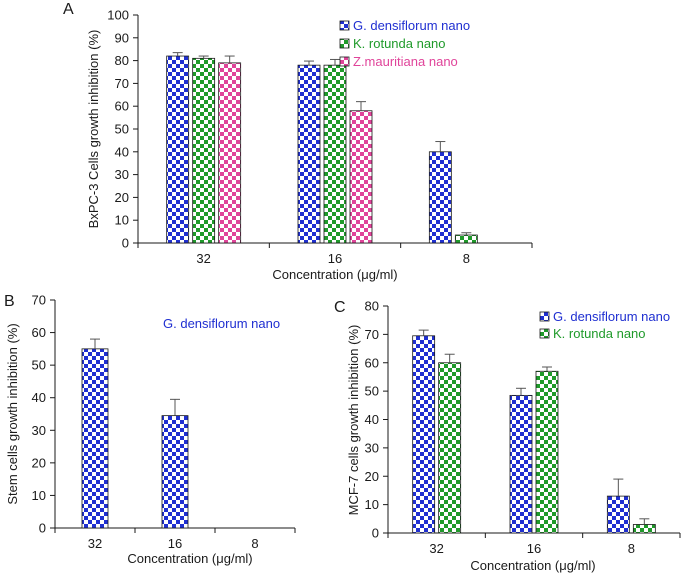 The image size is (685, 575). I want to click on y-axis-label: Stem cells growth inhibition (%), so click(12, 413).